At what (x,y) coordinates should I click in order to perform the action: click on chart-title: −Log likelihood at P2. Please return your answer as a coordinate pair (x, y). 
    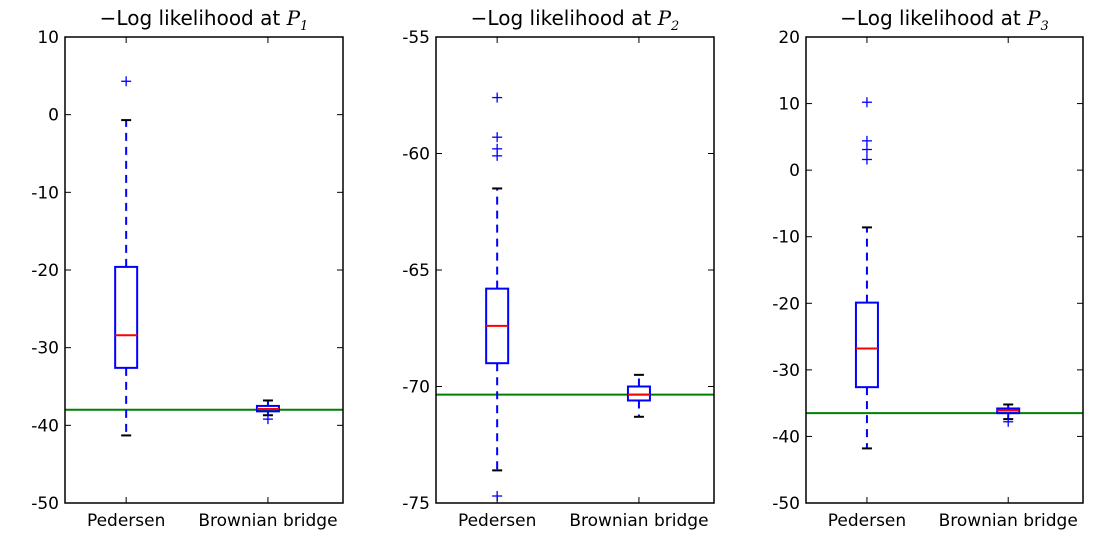
    Looking at the image, I should click on (575, 20).